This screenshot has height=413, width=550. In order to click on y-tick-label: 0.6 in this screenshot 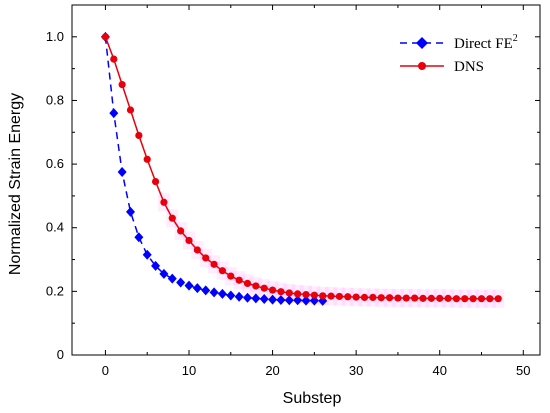, I will do `click(55, 163)`.